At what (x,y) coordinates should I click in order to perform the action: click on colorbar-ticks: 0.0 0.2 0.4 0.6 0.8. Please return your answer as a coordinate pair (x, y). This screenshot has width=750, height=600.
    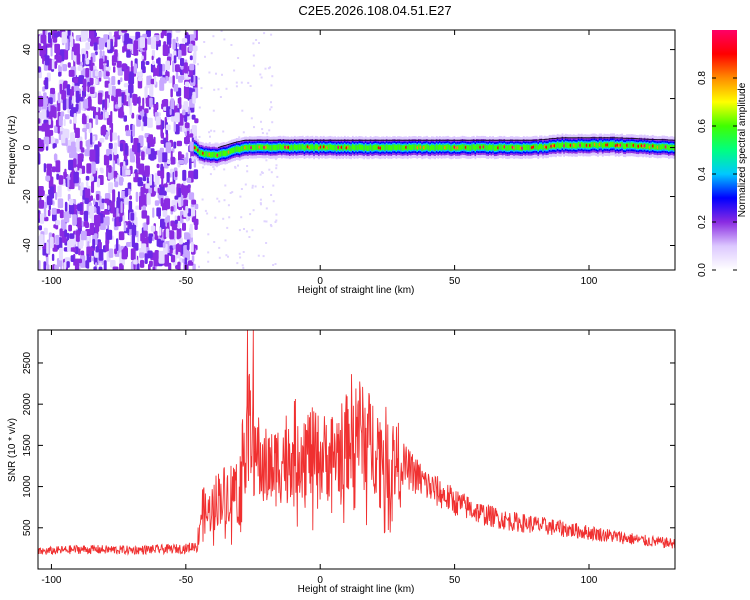
    Looking at the image, I should click on (717, 174).